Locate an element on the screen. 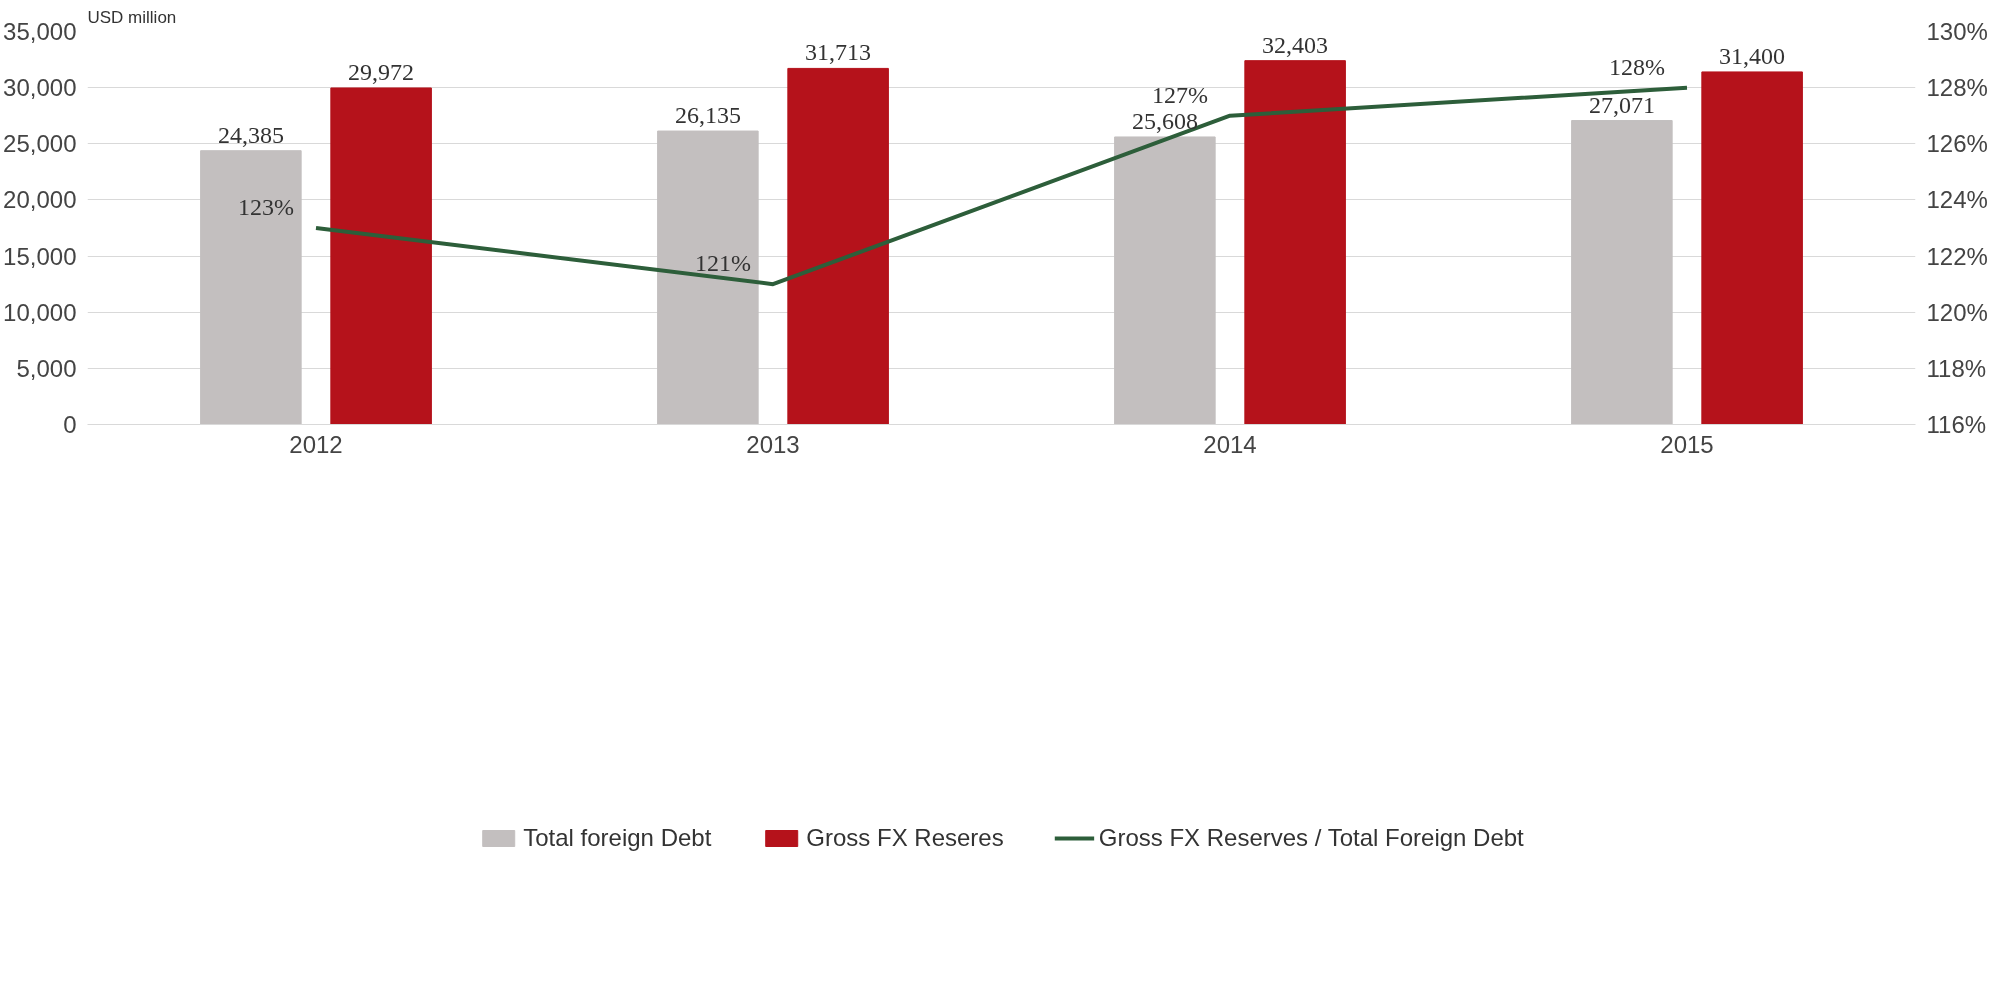 The width and height of the screenshot is (2008, 992). x-tick-label: 2012 is located at coordinates (316, 444).